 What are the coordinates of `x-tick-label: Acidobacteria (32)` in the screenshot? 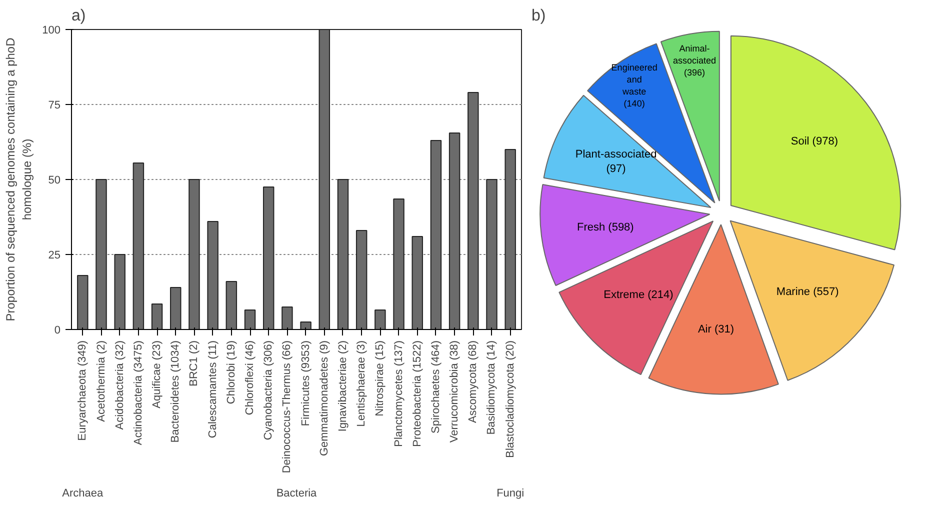 It's located at (120, 385).